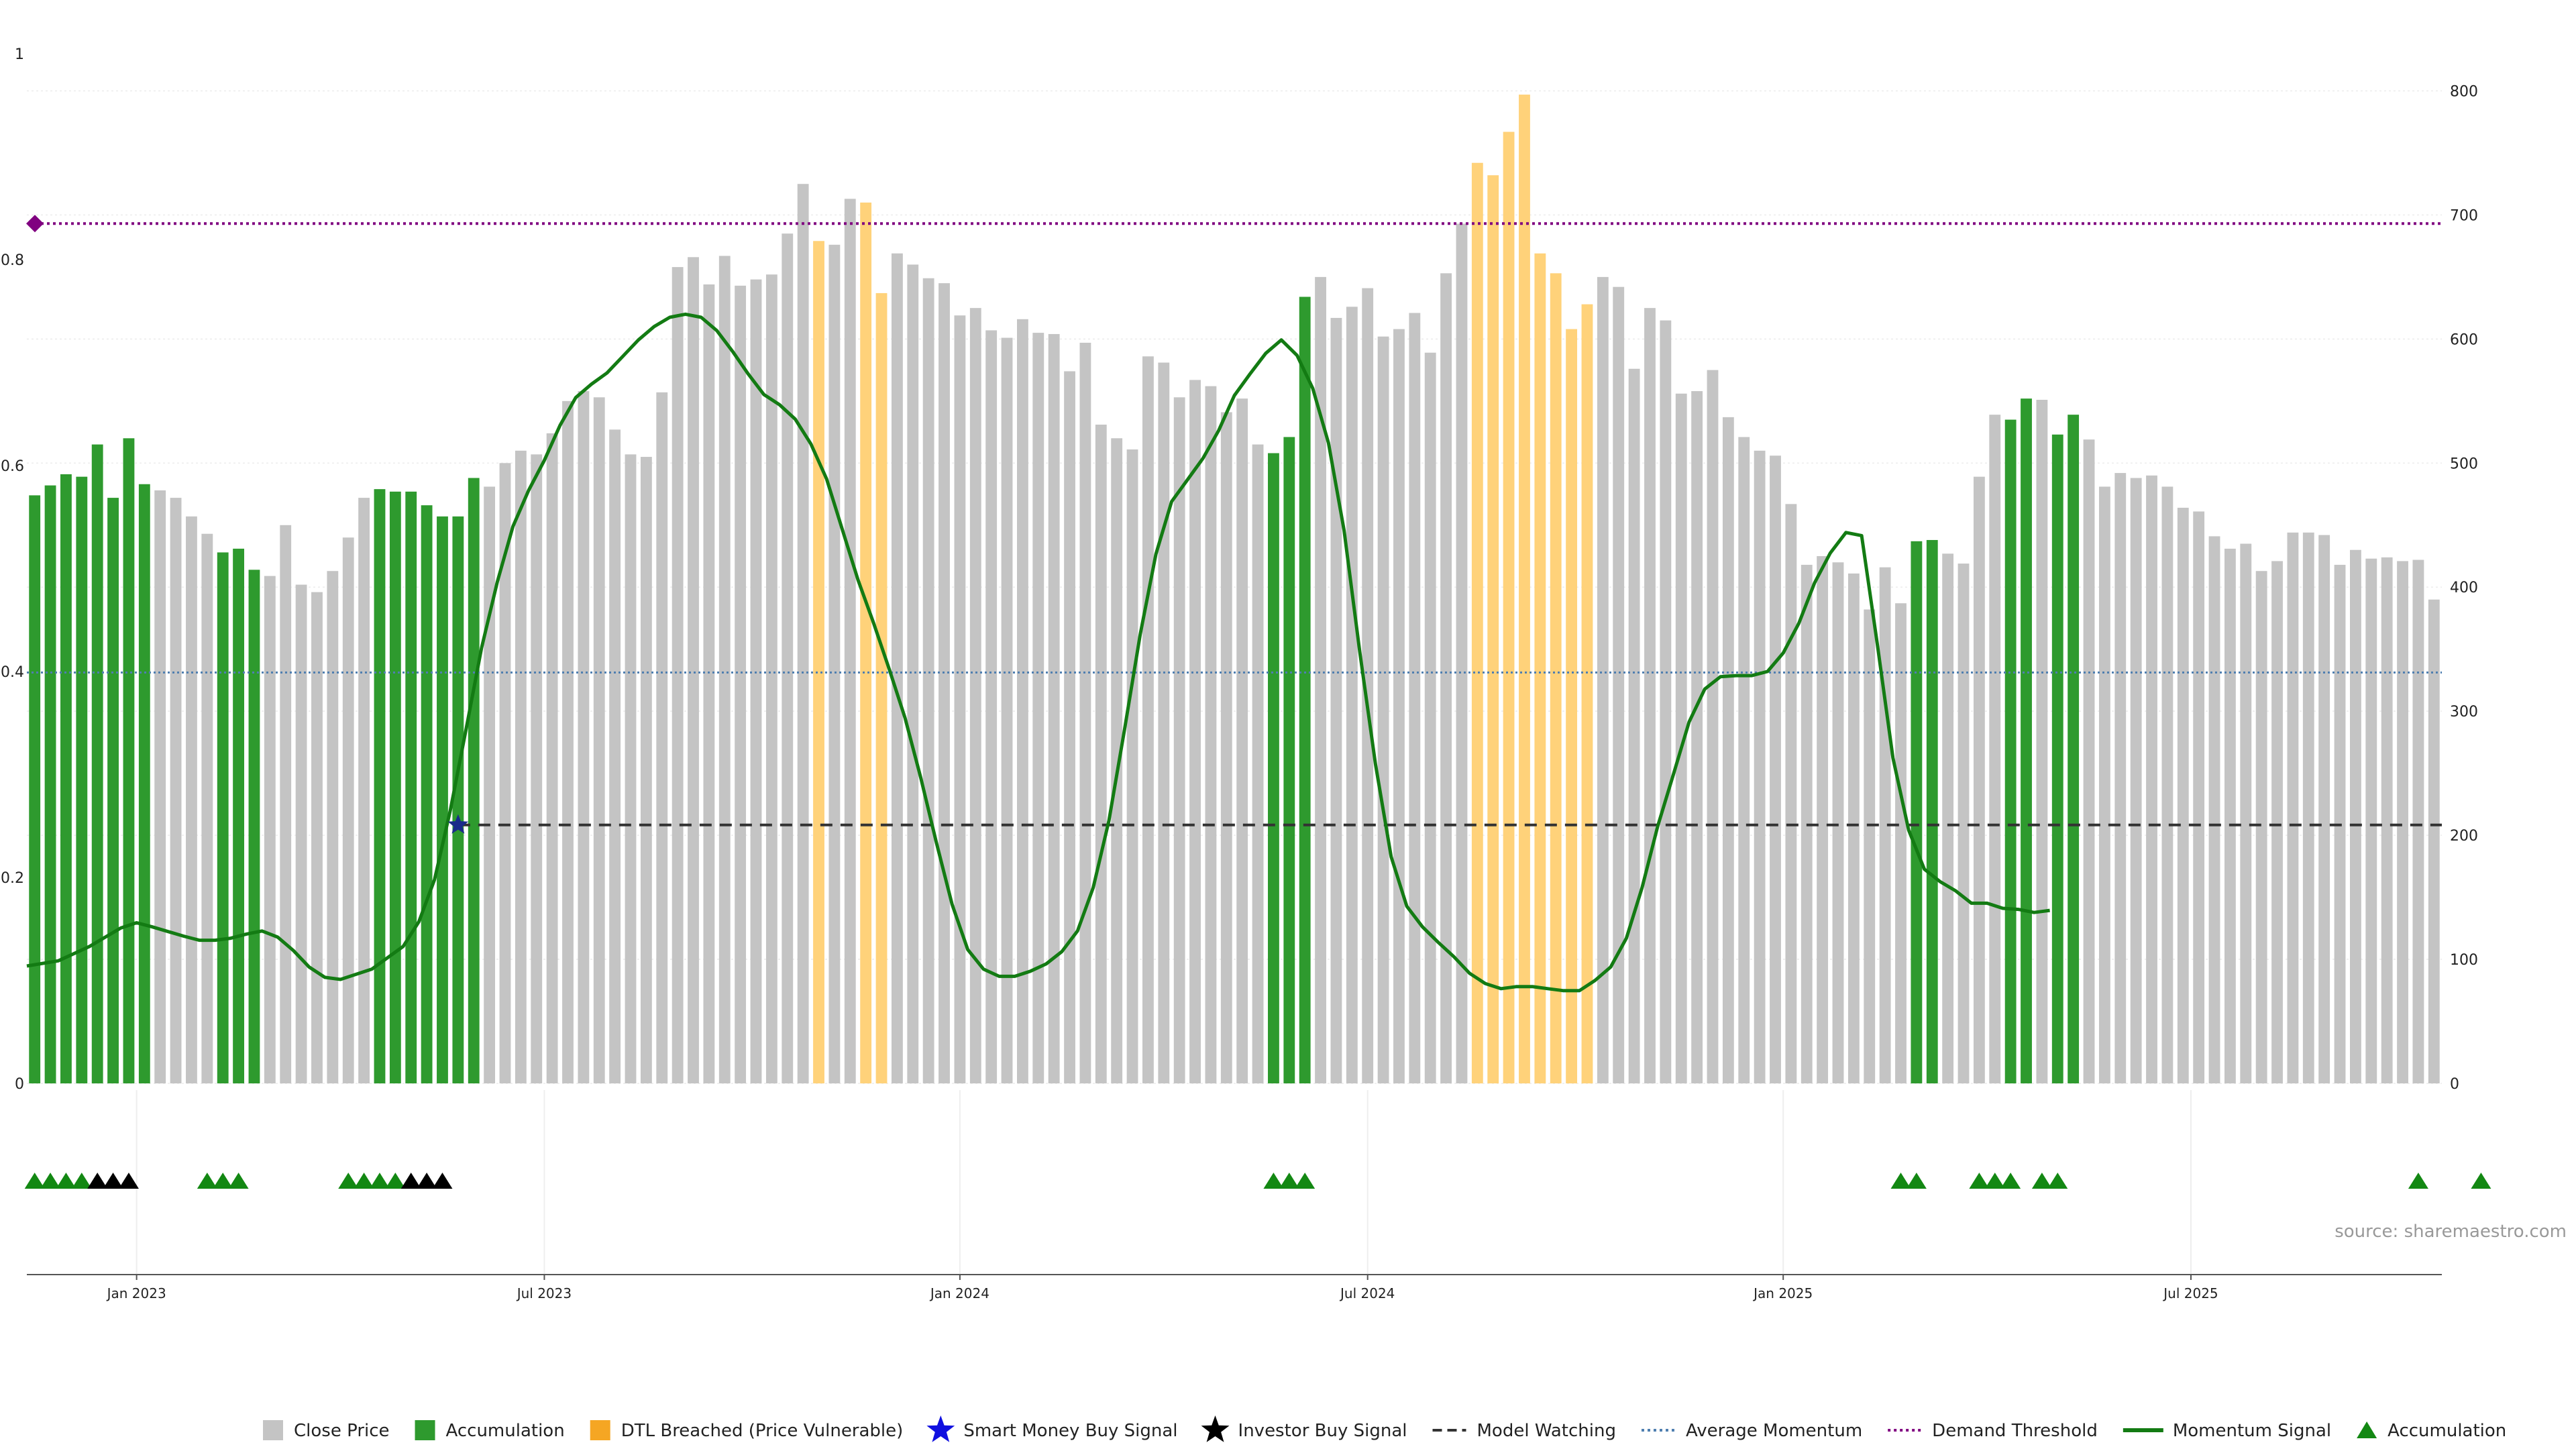  I want to click on x-tick-label: Jan 2023, so click(136, 1293).